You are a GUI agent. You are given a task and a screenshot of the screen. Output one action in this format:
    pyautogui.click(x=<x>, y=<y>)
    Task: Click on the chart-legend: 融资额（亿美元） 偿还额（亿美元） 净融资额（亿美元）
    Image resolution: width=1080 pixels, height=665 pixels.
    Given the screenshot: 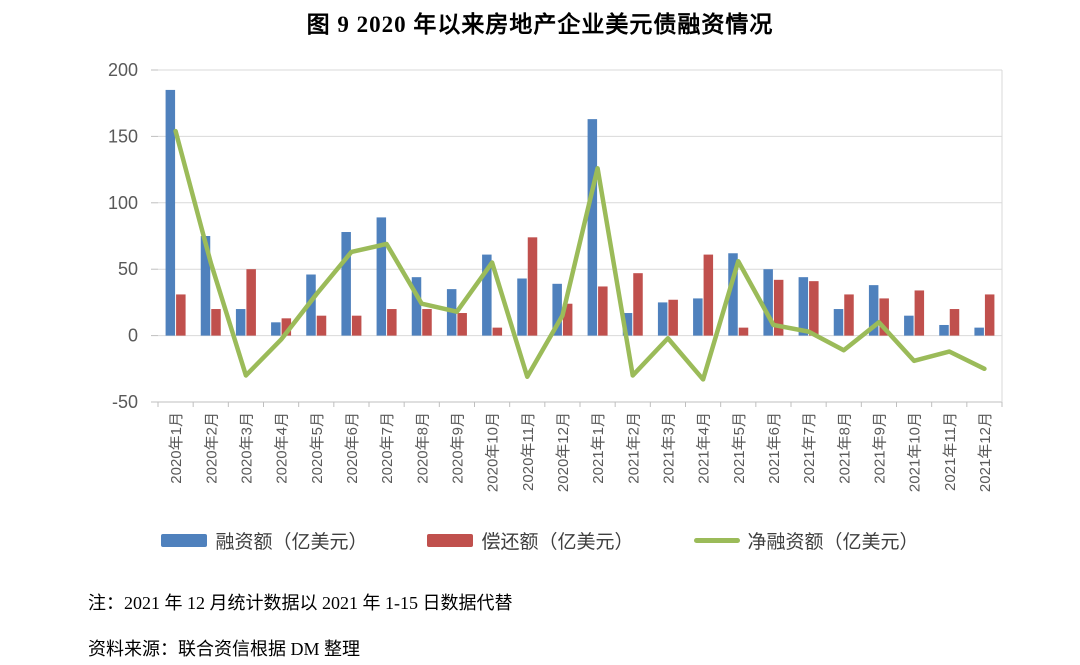 What is the action you would take?
    pyautogui.click(x=540, y=540)
    